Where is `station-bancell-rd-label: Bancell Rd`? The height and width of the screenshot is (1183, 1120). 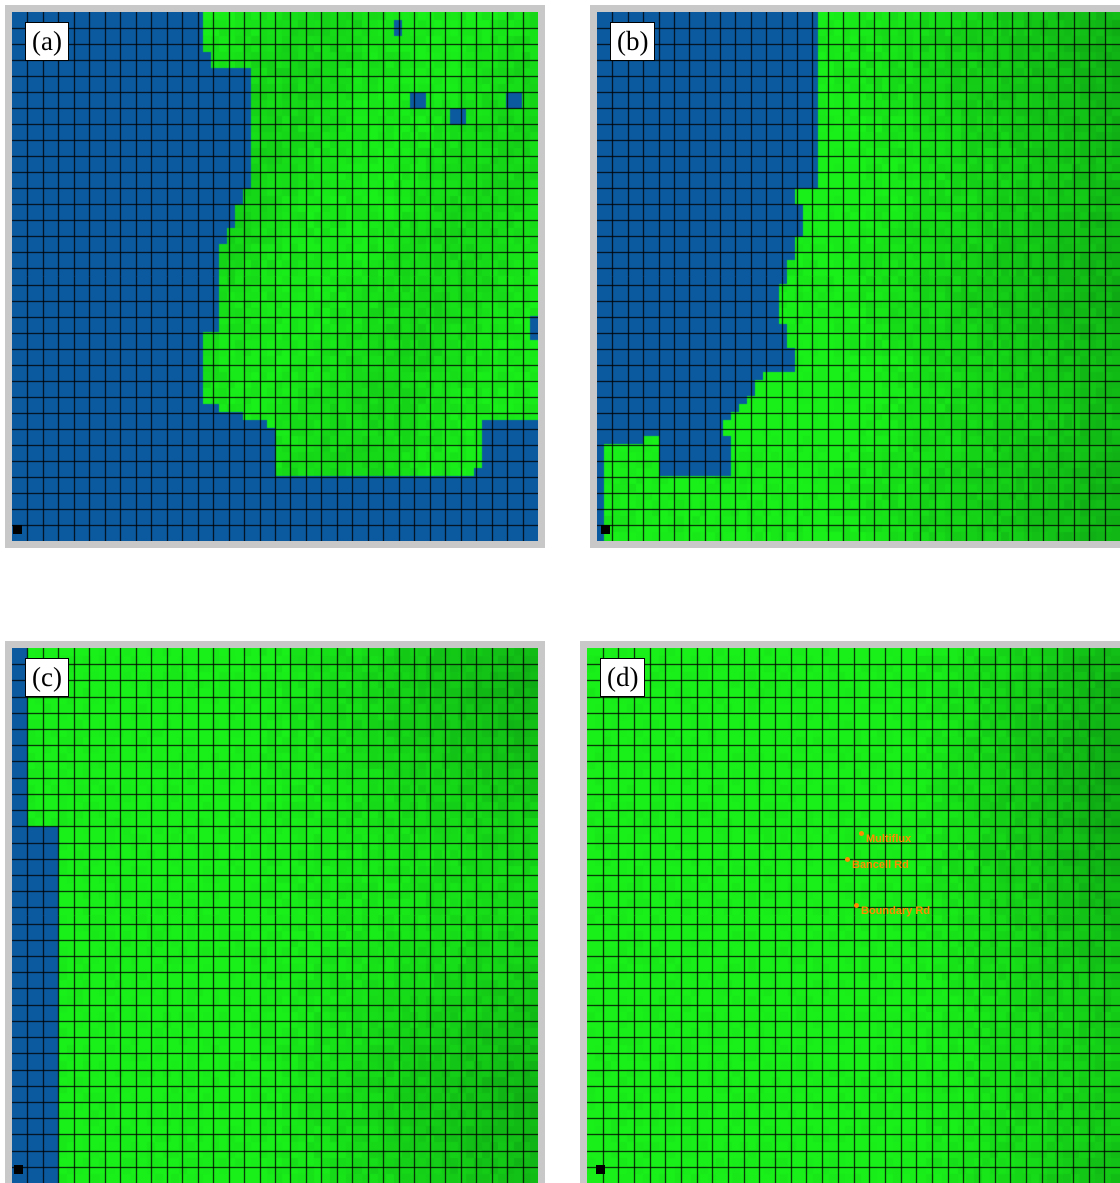 station-bancell-rd-label: Bancell Rd is located at coordinates (880, 865).